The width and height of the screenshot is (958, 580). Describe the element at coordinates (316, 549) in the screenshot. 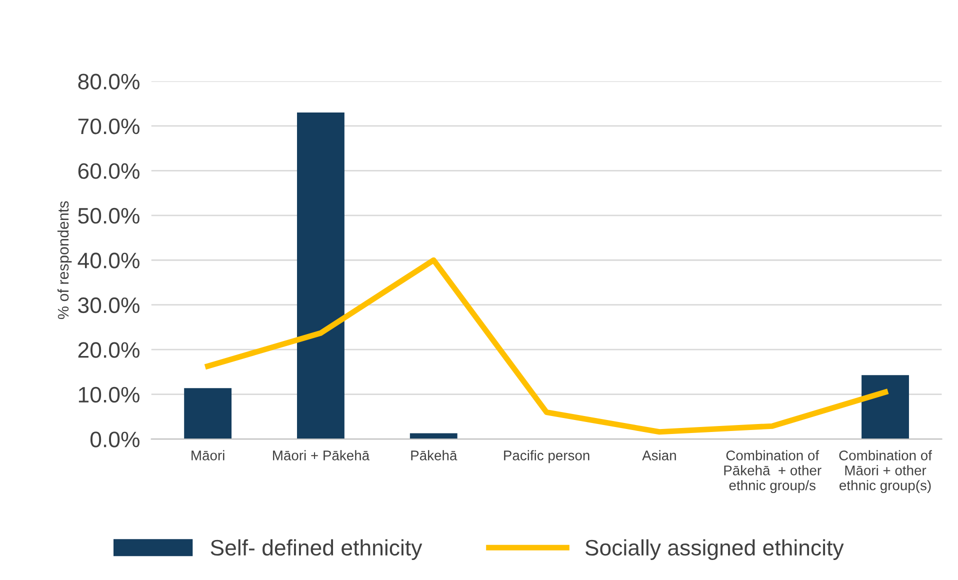

I see `legend-label: Self- defined ethnicity` at that location.